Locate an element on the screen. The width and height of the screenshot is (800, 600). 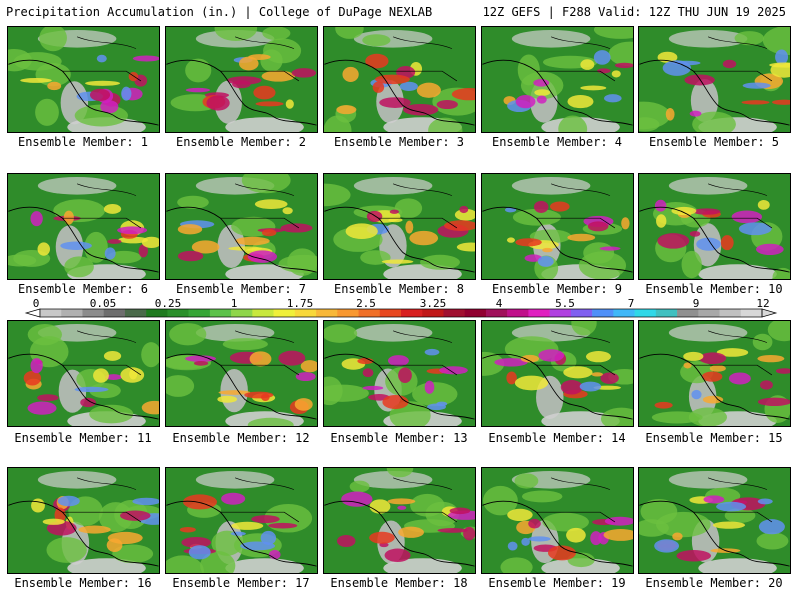
ensemble-member-label: Ensemble Member: 17 is located at coordinates (241, 583).